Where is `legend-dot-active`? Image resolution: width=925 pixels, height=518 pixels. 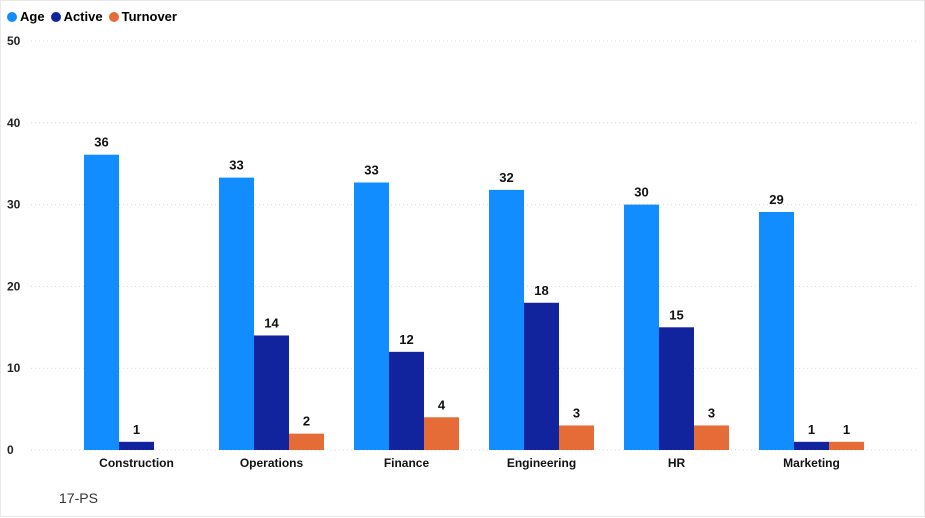
legend-dot-active is located at coordinates (55, 16).